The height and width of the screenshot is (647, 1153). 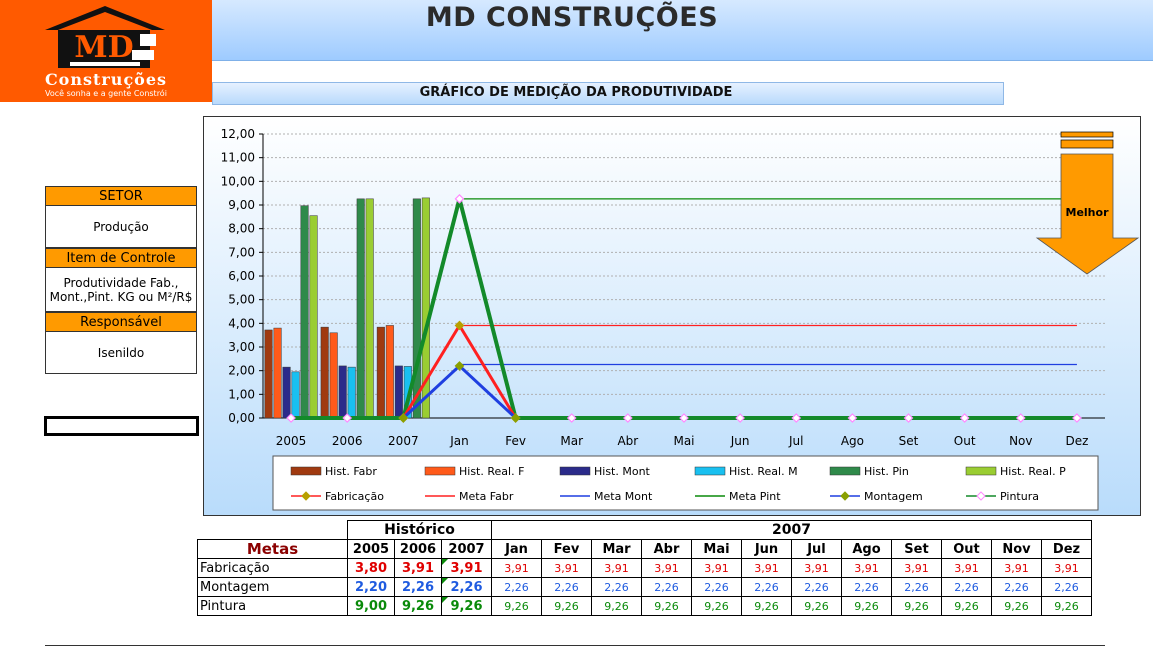 What do you see at coordinates (1088, 212) in the screenshot?
I see `melhor-label: Melhor` at bounding box center [1088, 212].